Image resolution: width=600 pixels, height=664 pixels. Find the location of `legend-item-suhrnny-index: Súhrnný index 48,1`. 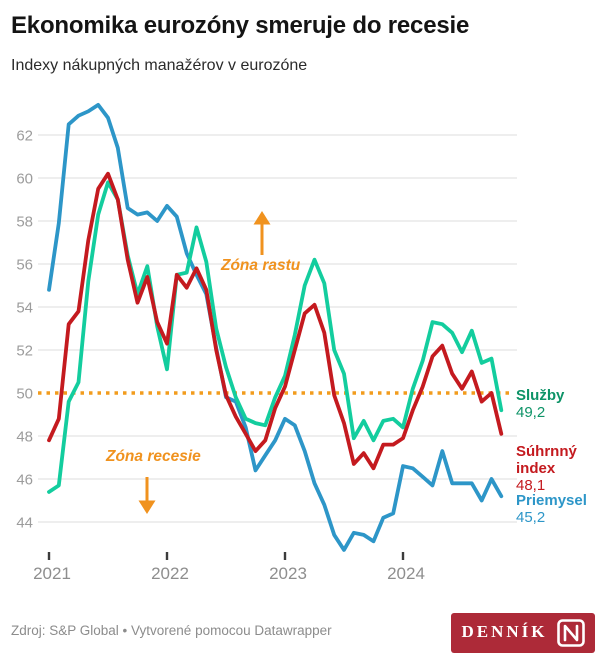

legend-item-suhrnny-index: Súhrnný index 48,1 is located at coordinates (558, 468).